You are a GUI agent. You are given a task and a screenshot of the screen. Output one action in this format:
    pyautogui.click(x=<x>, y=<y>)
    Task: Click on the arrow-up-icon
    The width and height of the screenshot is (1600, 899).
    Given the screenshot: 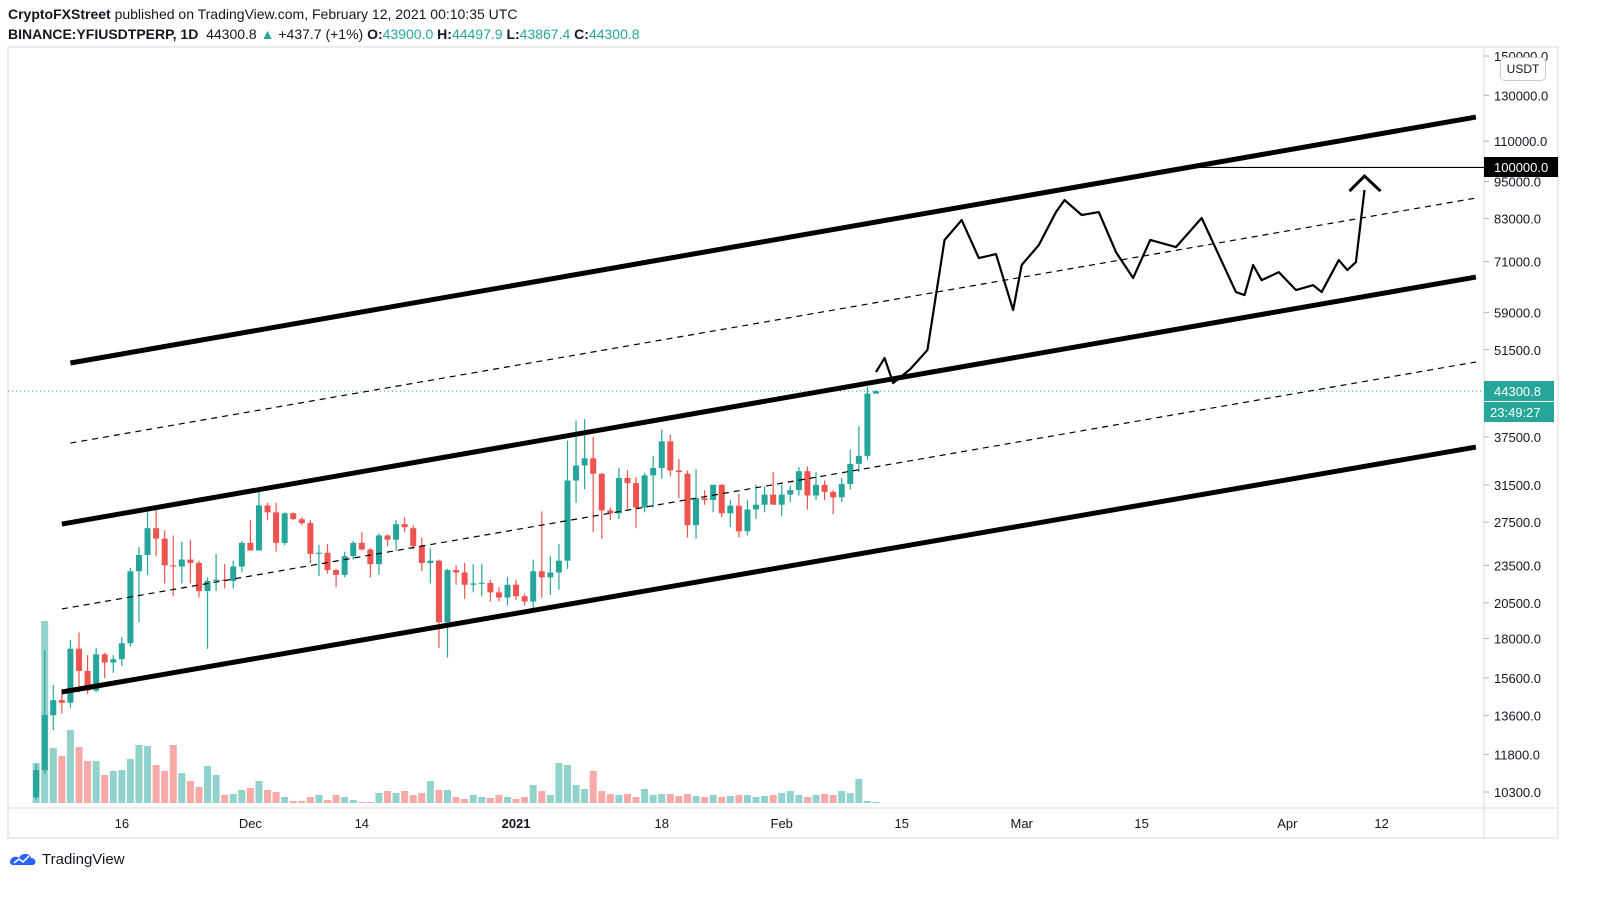 What is the action you would take?
    pyautogui.click(x=1365, y=183)
    